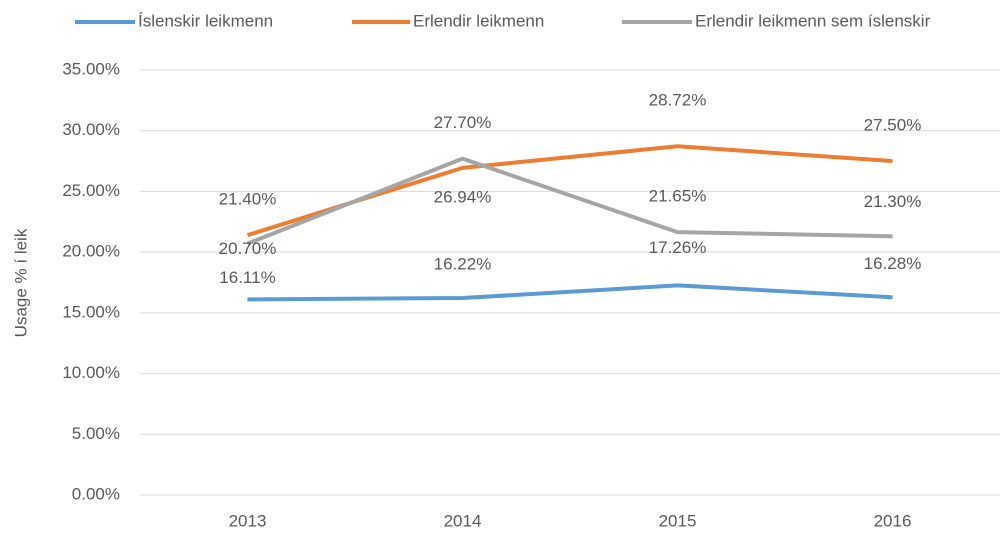 Image resolution: width=1003 pixels, height=541 pixels. I want to click on y-tick-label: 20.00%, so click(91, 251).